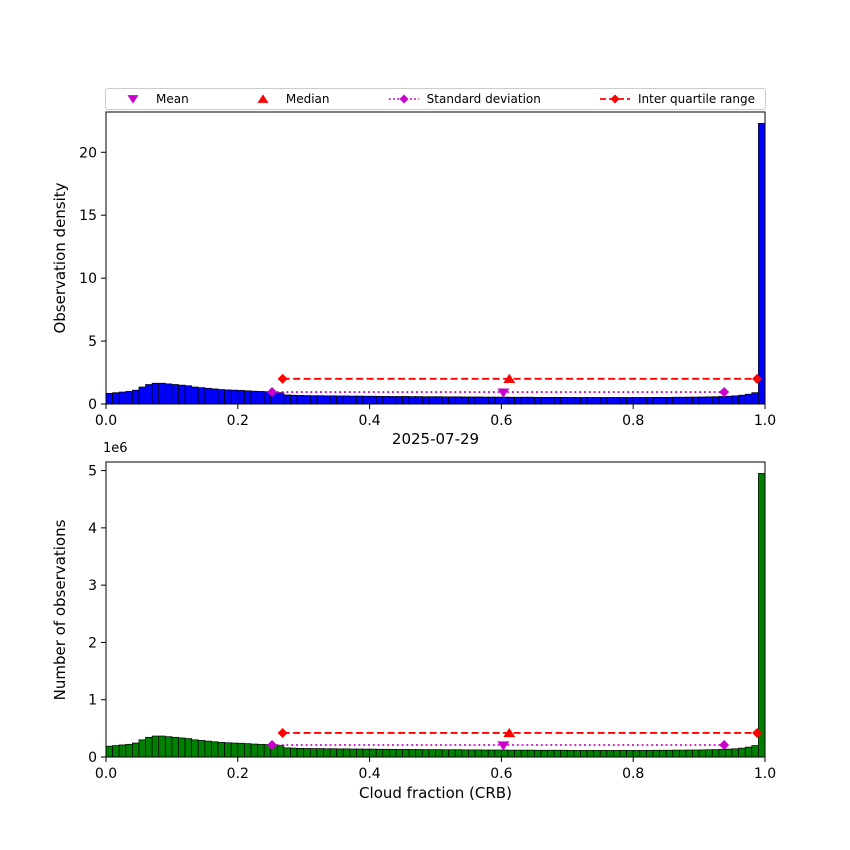 This screenshot has width=850, height=850. I want to click on legend-diamond, so click(404, 99).